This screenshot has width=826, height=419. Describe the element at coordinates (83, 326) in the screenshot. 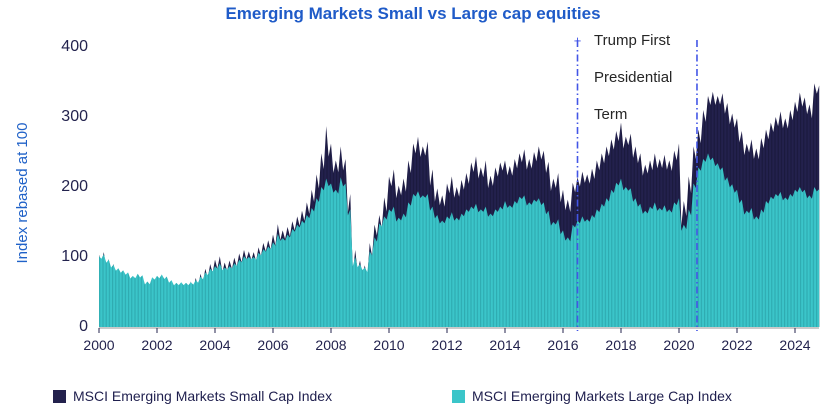

I see `y-tick-label: 0` at that location.